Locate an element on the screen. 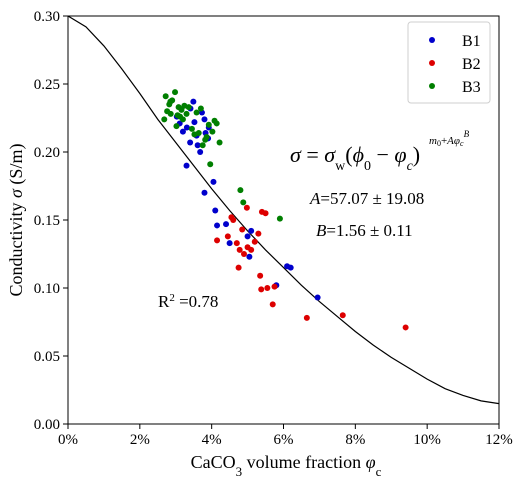 This screenshot has height=479, width=525. y-axis-title-main: Conductivity is located at coordinates (16, 247).